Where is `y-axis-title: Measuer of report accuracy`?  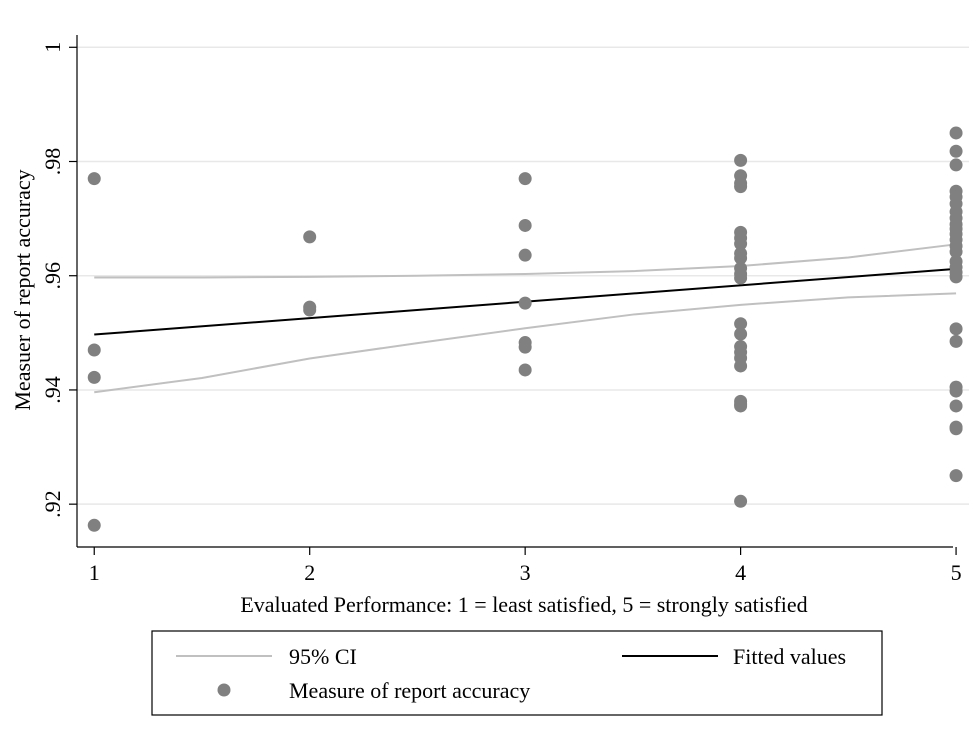
y-axis-title: Measuer of report accuracy is located at coordinates (22, 289).